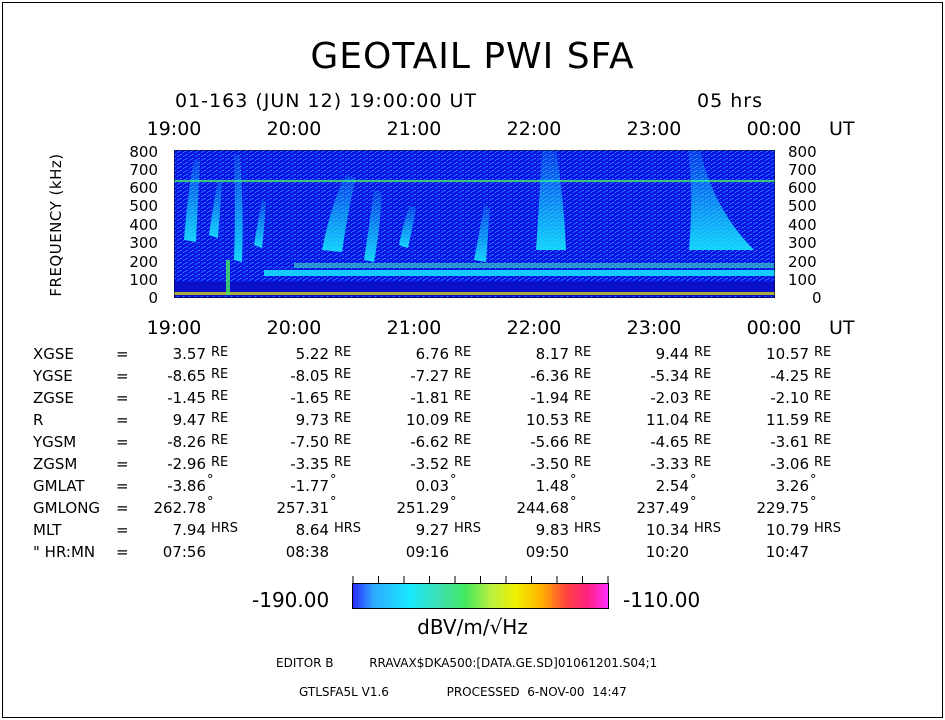  I want to click on freq-tick-left: 500, so click(143, 206).